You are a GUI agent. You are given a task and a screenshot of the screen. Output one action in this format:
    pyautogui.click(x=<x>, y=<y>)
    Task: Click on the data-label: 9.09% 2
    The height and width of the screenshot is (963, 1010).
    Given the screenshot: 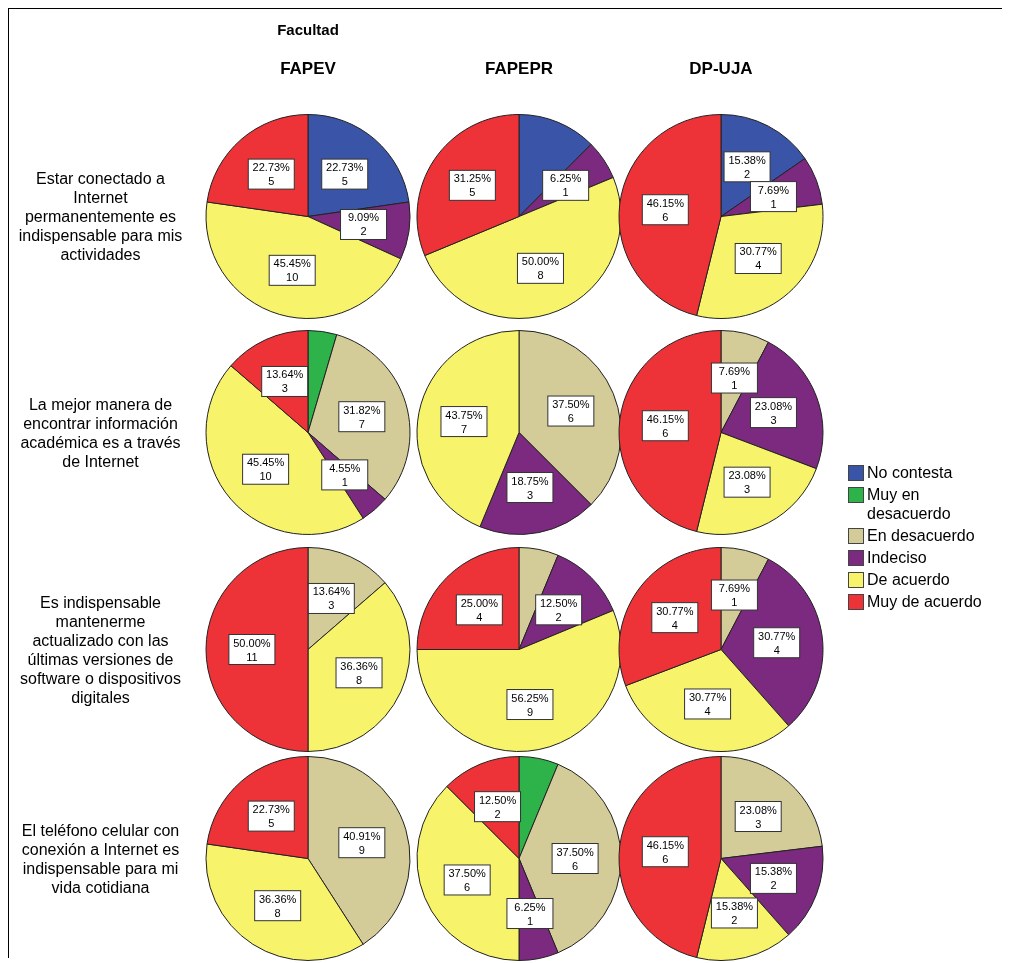 What is the action you would take?
    pyautogui.click(x=363, y=224)
    